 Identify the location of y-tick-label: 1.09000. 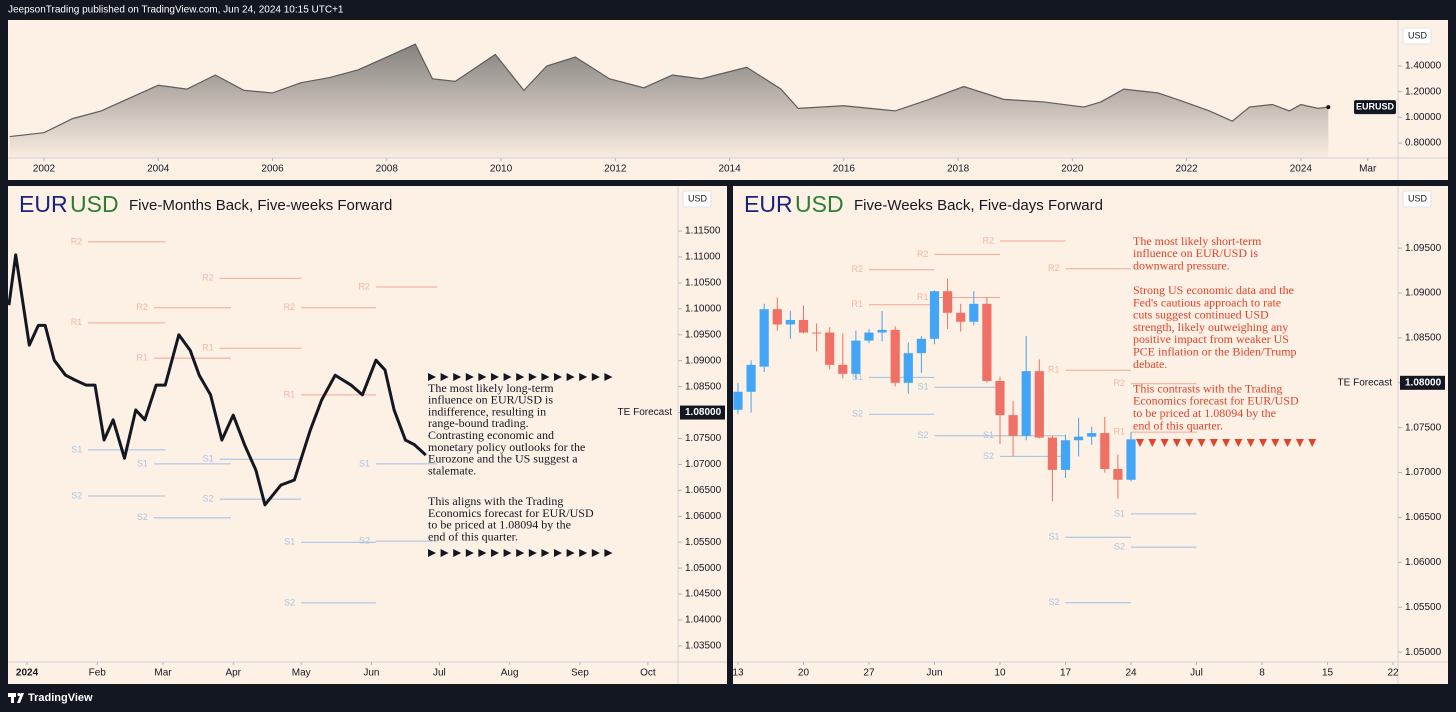
(703, 360).